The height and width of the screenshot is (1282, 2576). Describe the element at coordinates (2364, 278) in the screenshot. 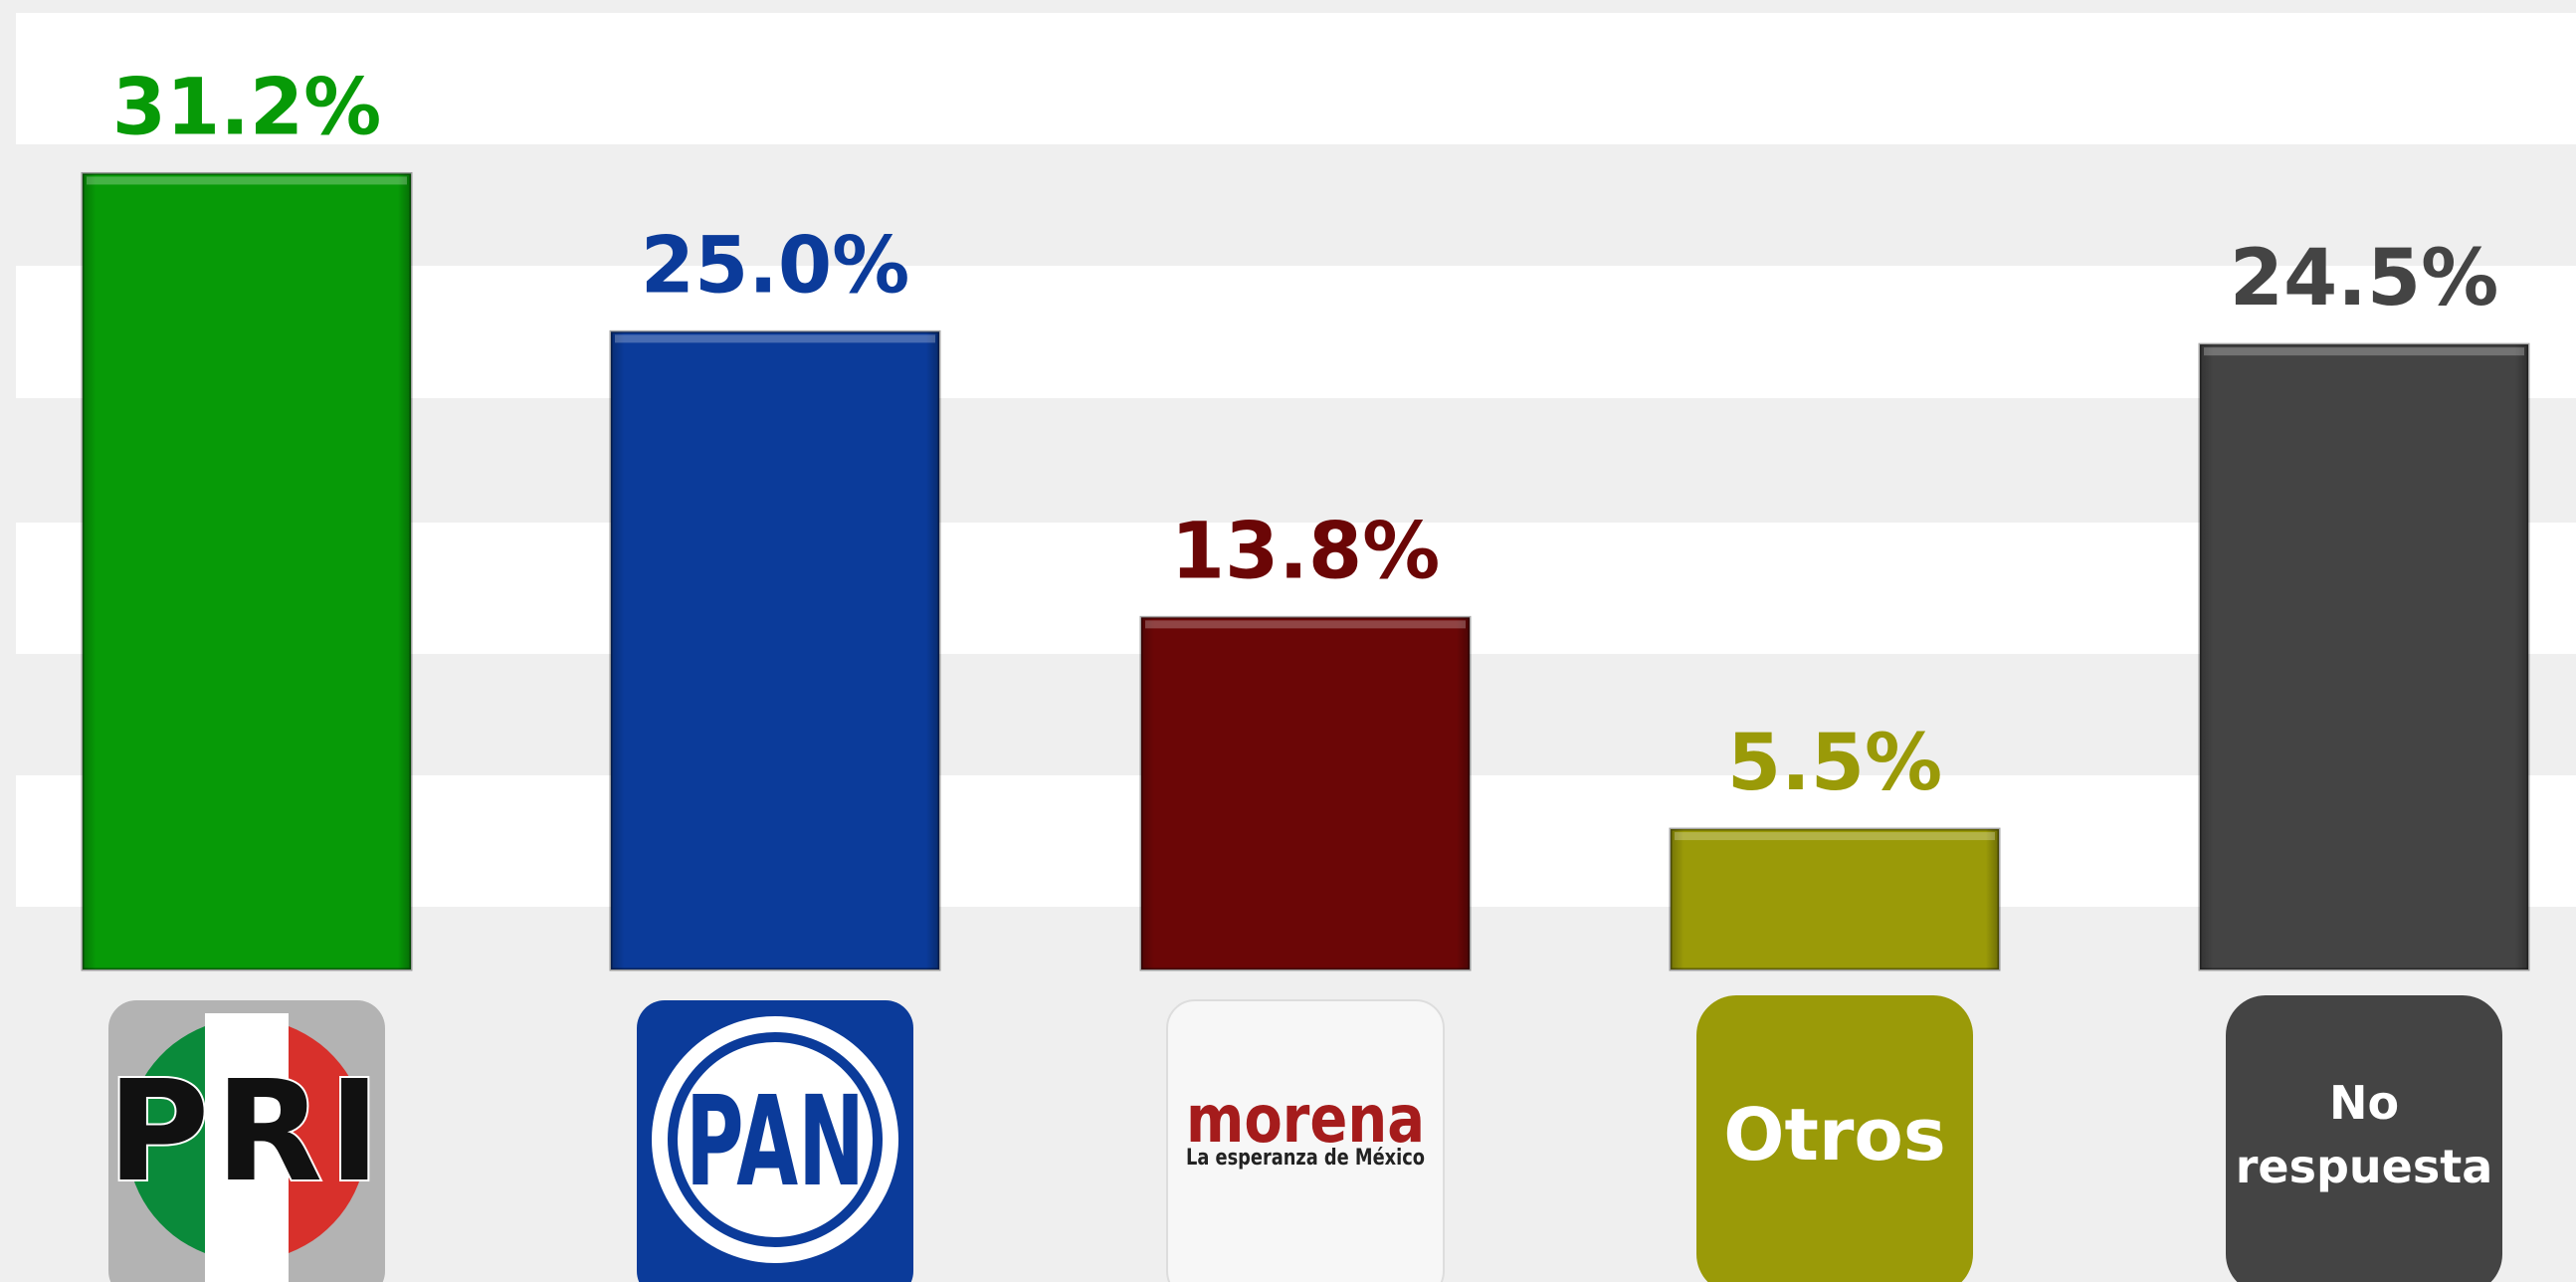

I see `value-label: 24.5%` at that location.